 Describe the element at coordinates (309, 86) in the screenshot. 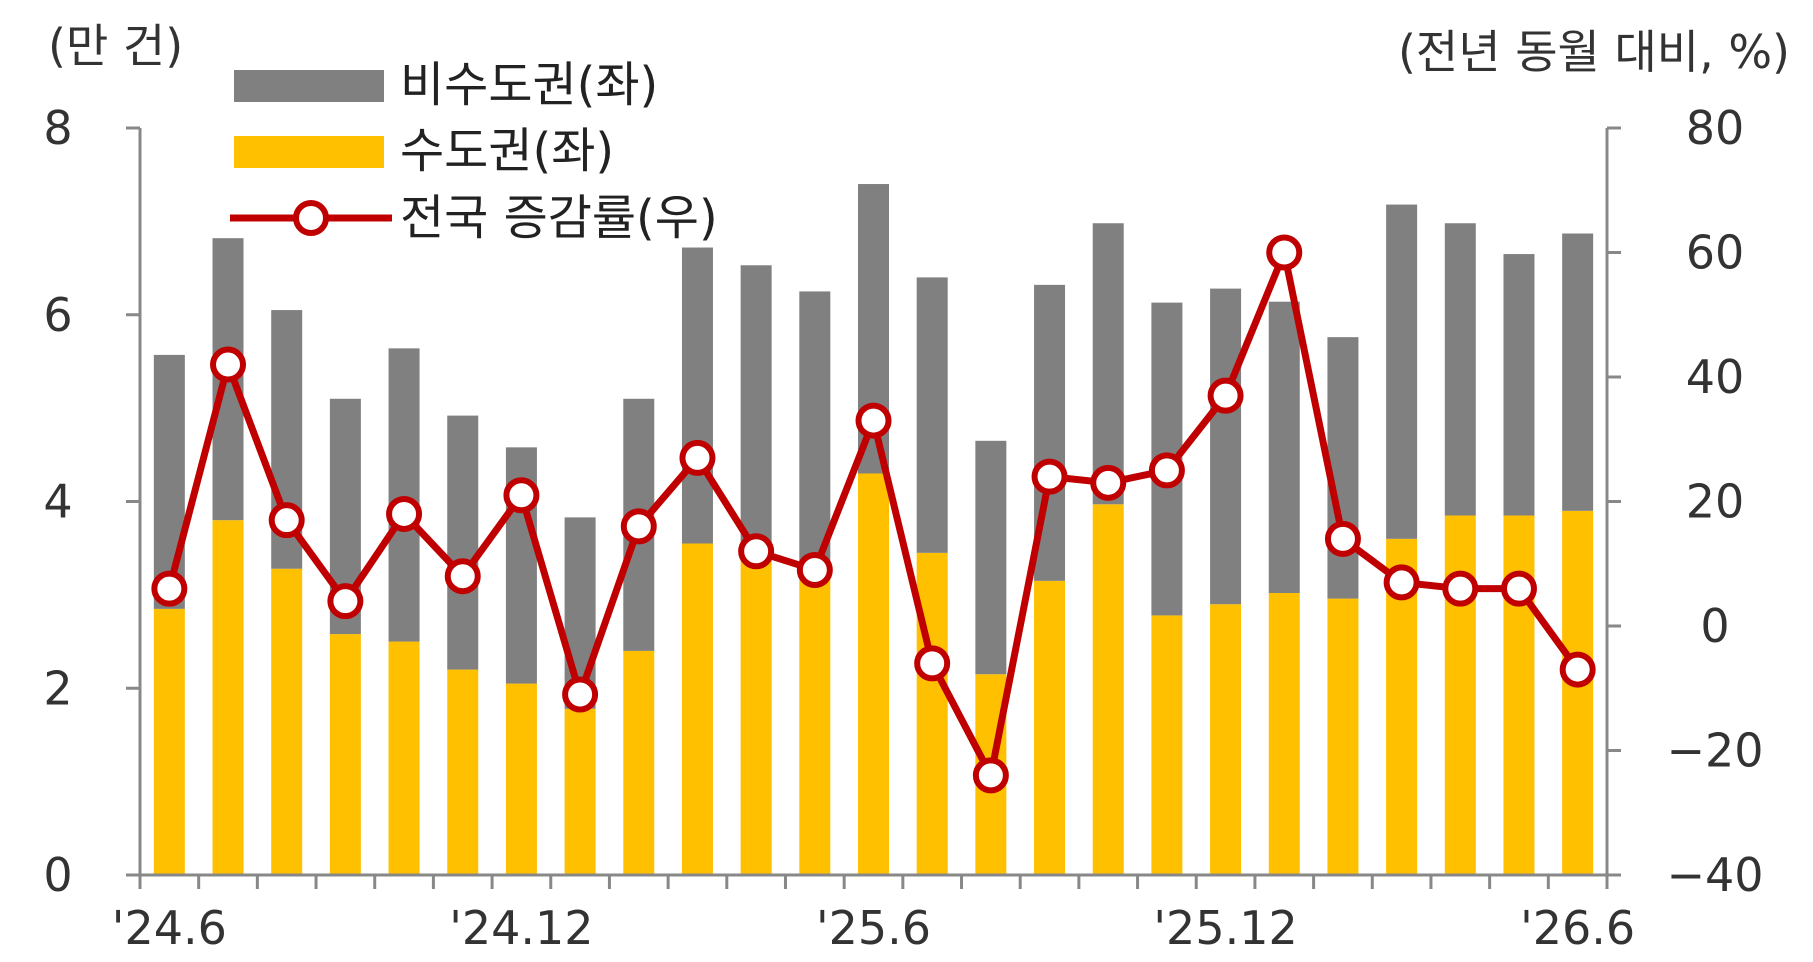

I see `legend-swatch-non-capital` at that location.